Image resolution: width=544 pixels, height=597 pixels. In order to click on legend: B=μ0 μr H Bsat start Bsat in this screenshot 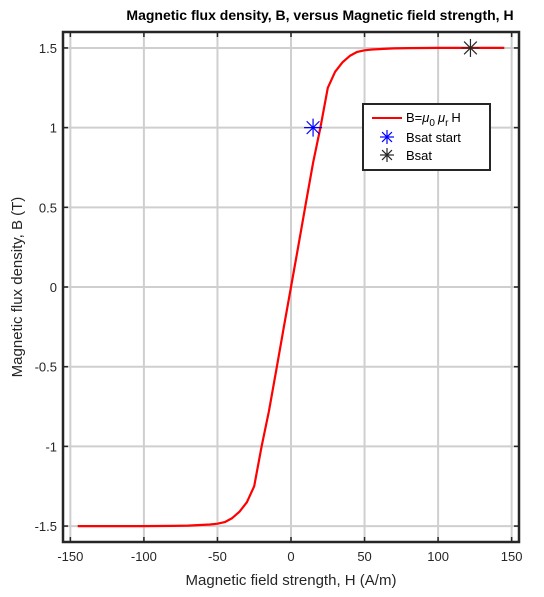, I will do `click(426, 137)`.